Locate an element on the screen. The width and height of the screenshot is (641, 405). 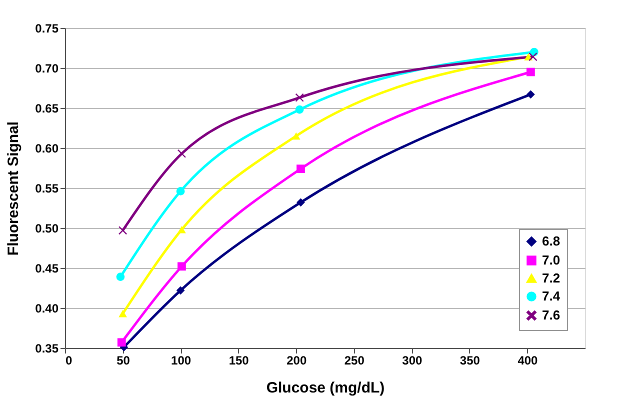
y-tick-label: 0.65 is located at coordinates (47, 109).